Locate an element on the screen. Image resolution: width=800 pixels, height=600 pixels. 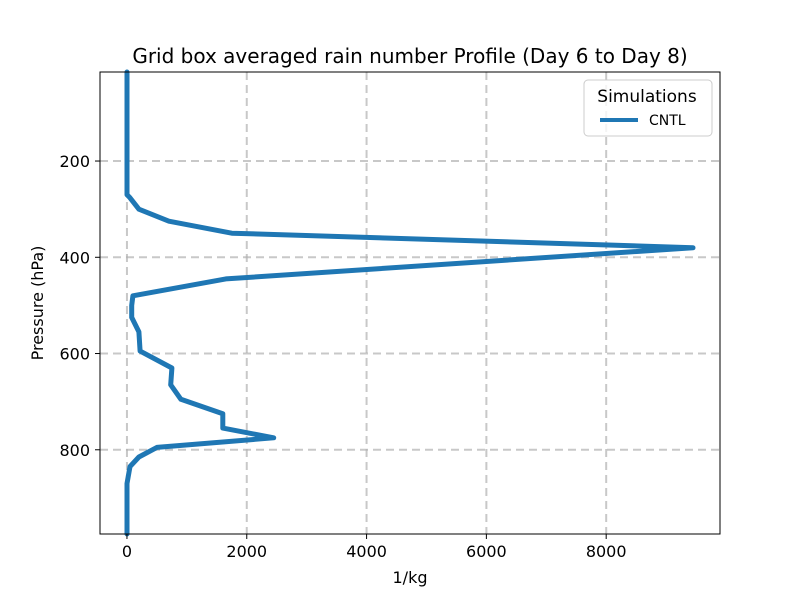
x-tick-label: 6000 is located at coordinates (486, 551).